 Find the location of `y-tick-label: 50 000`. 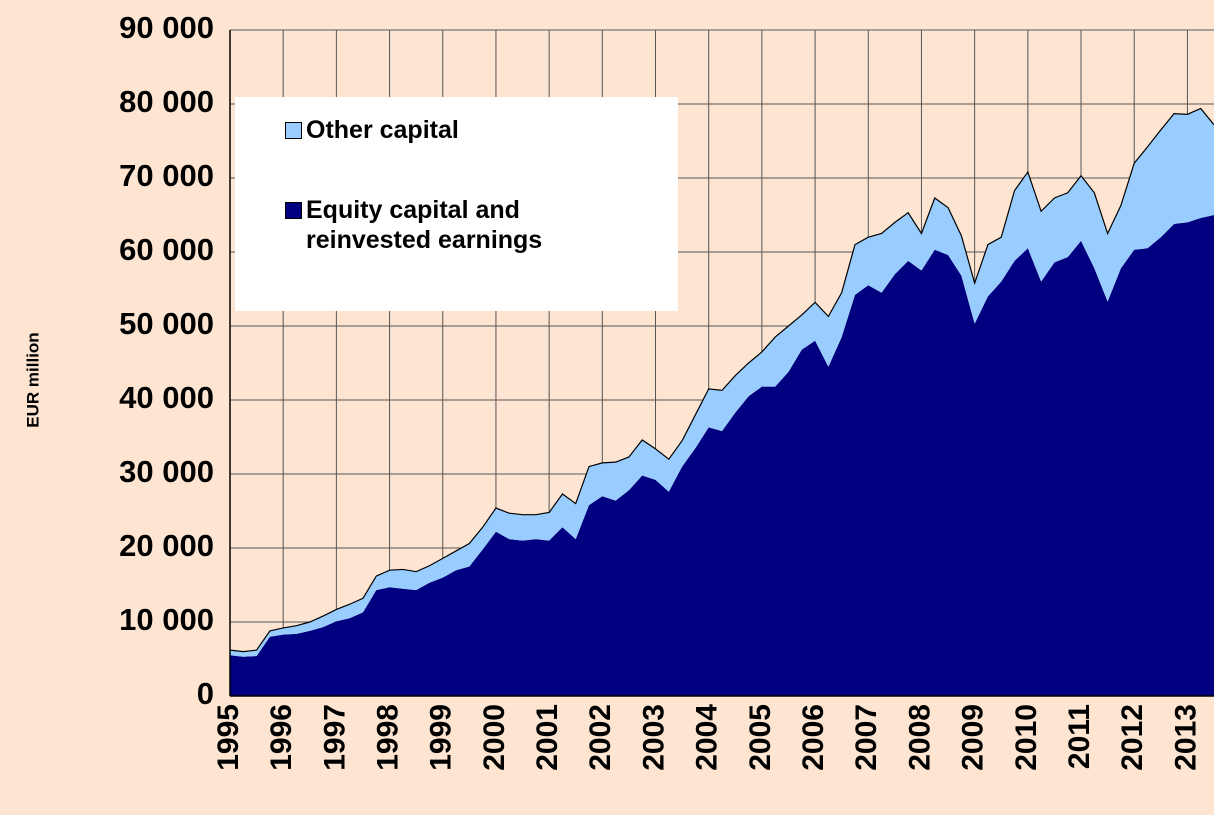

y-tick-label: 50 000 is located at coordinates (166, 323).